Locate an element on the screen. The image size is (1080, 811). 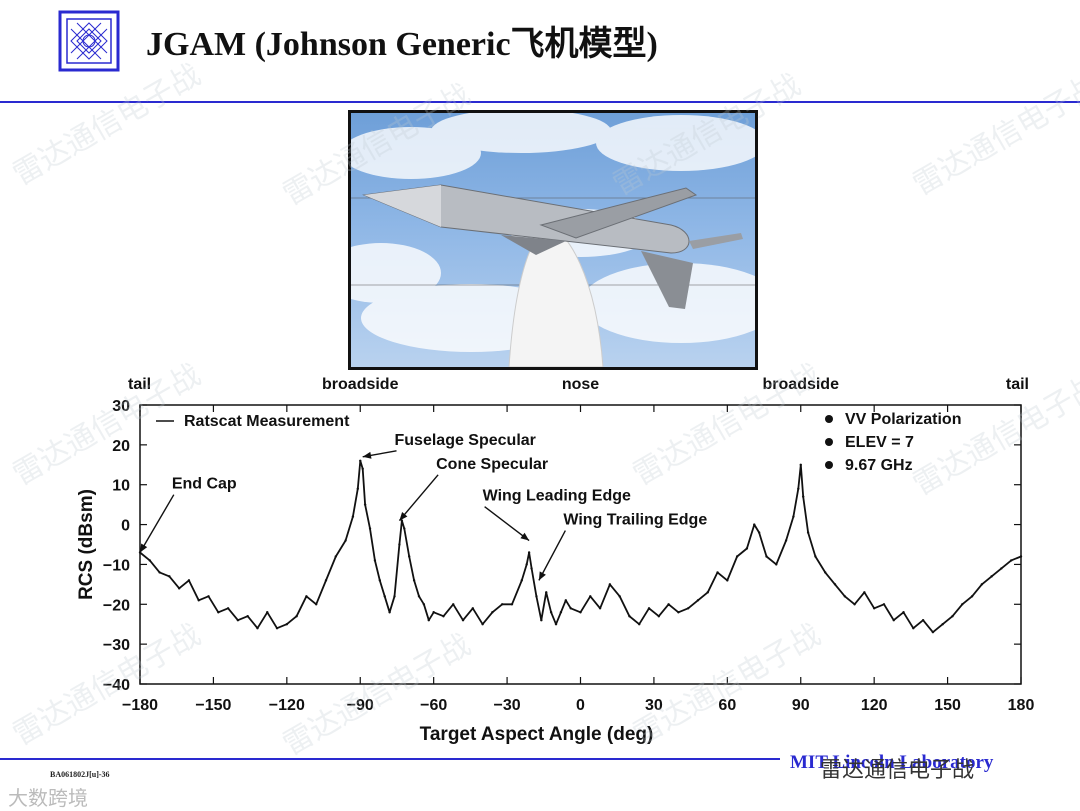
annotation-label: Wing Trailing Edge is located at coordinates (635, 520).